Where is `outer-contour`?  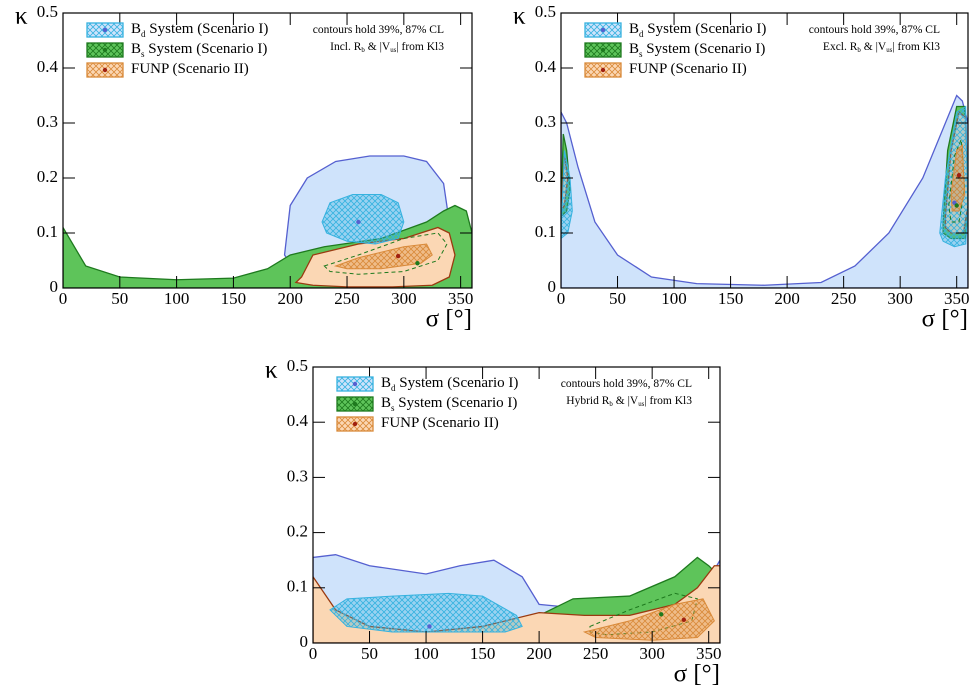 outer-contour is located at coordinates (764, 191).